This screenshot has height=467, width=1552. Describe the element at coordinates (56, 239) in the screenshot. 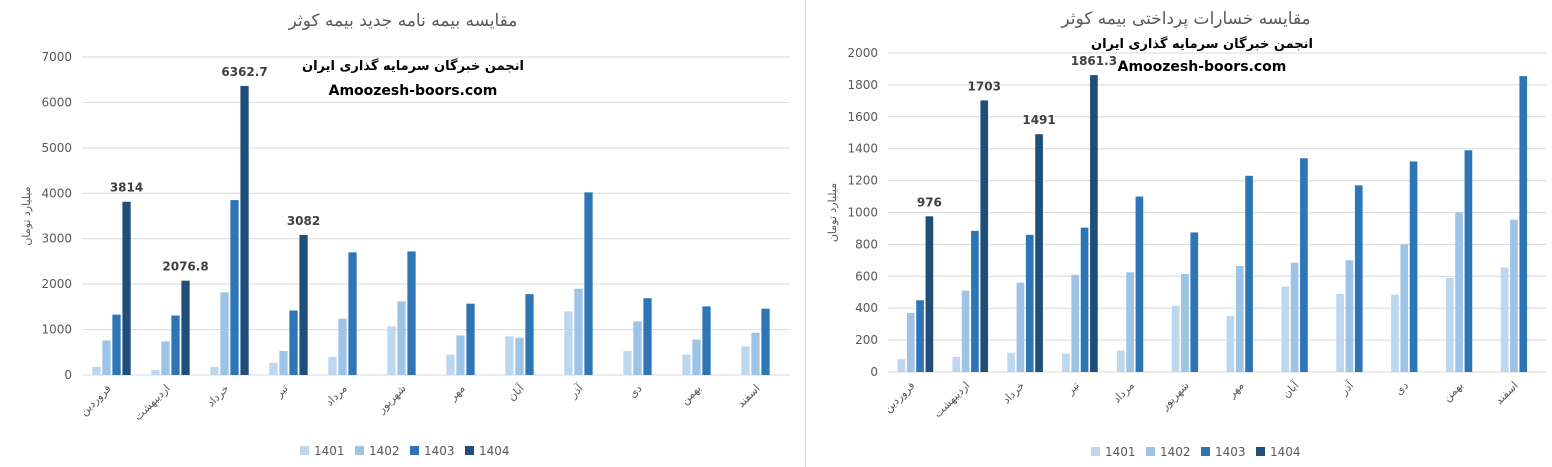

I see `y-tick-label: 3000` at that location.